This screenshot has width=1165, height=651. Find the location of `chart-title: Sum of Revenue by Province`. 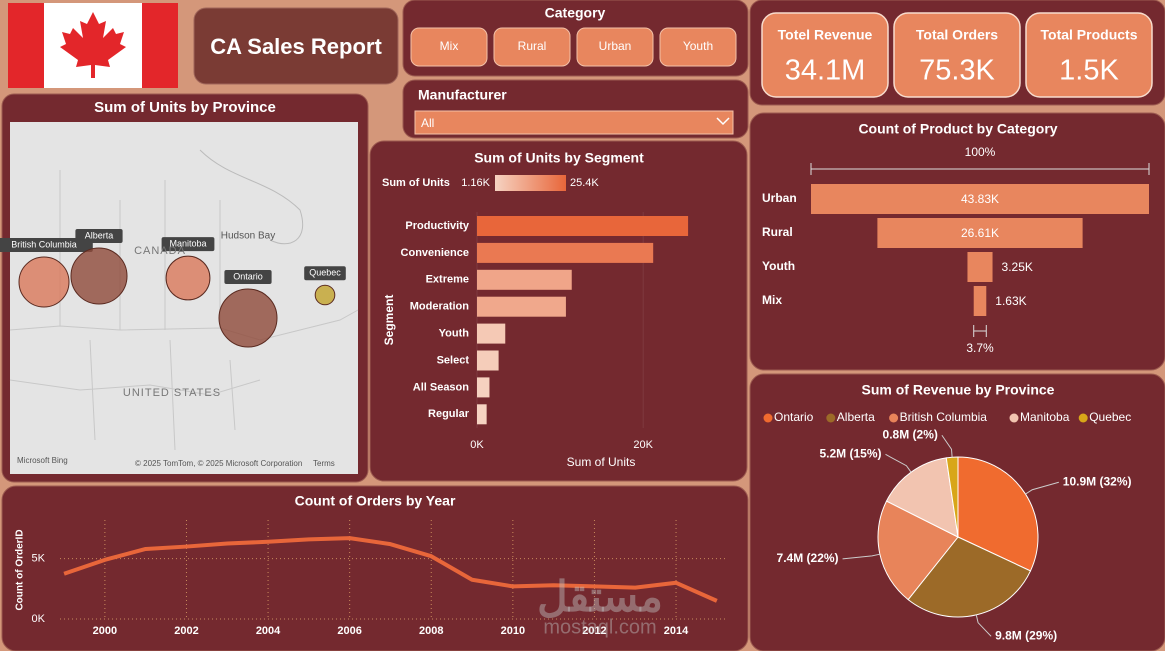

chart-title: Sum of Revenue by Province is located at coordinates (958, 390).